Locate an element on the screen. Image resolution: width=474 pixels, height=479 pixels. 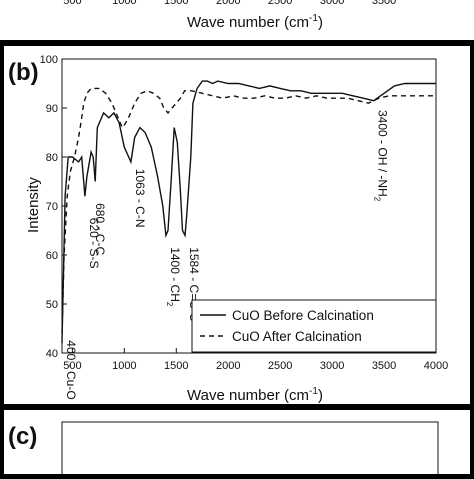
annotation-text: 3400 - OH / -NH is located at coordinates (383, 153).